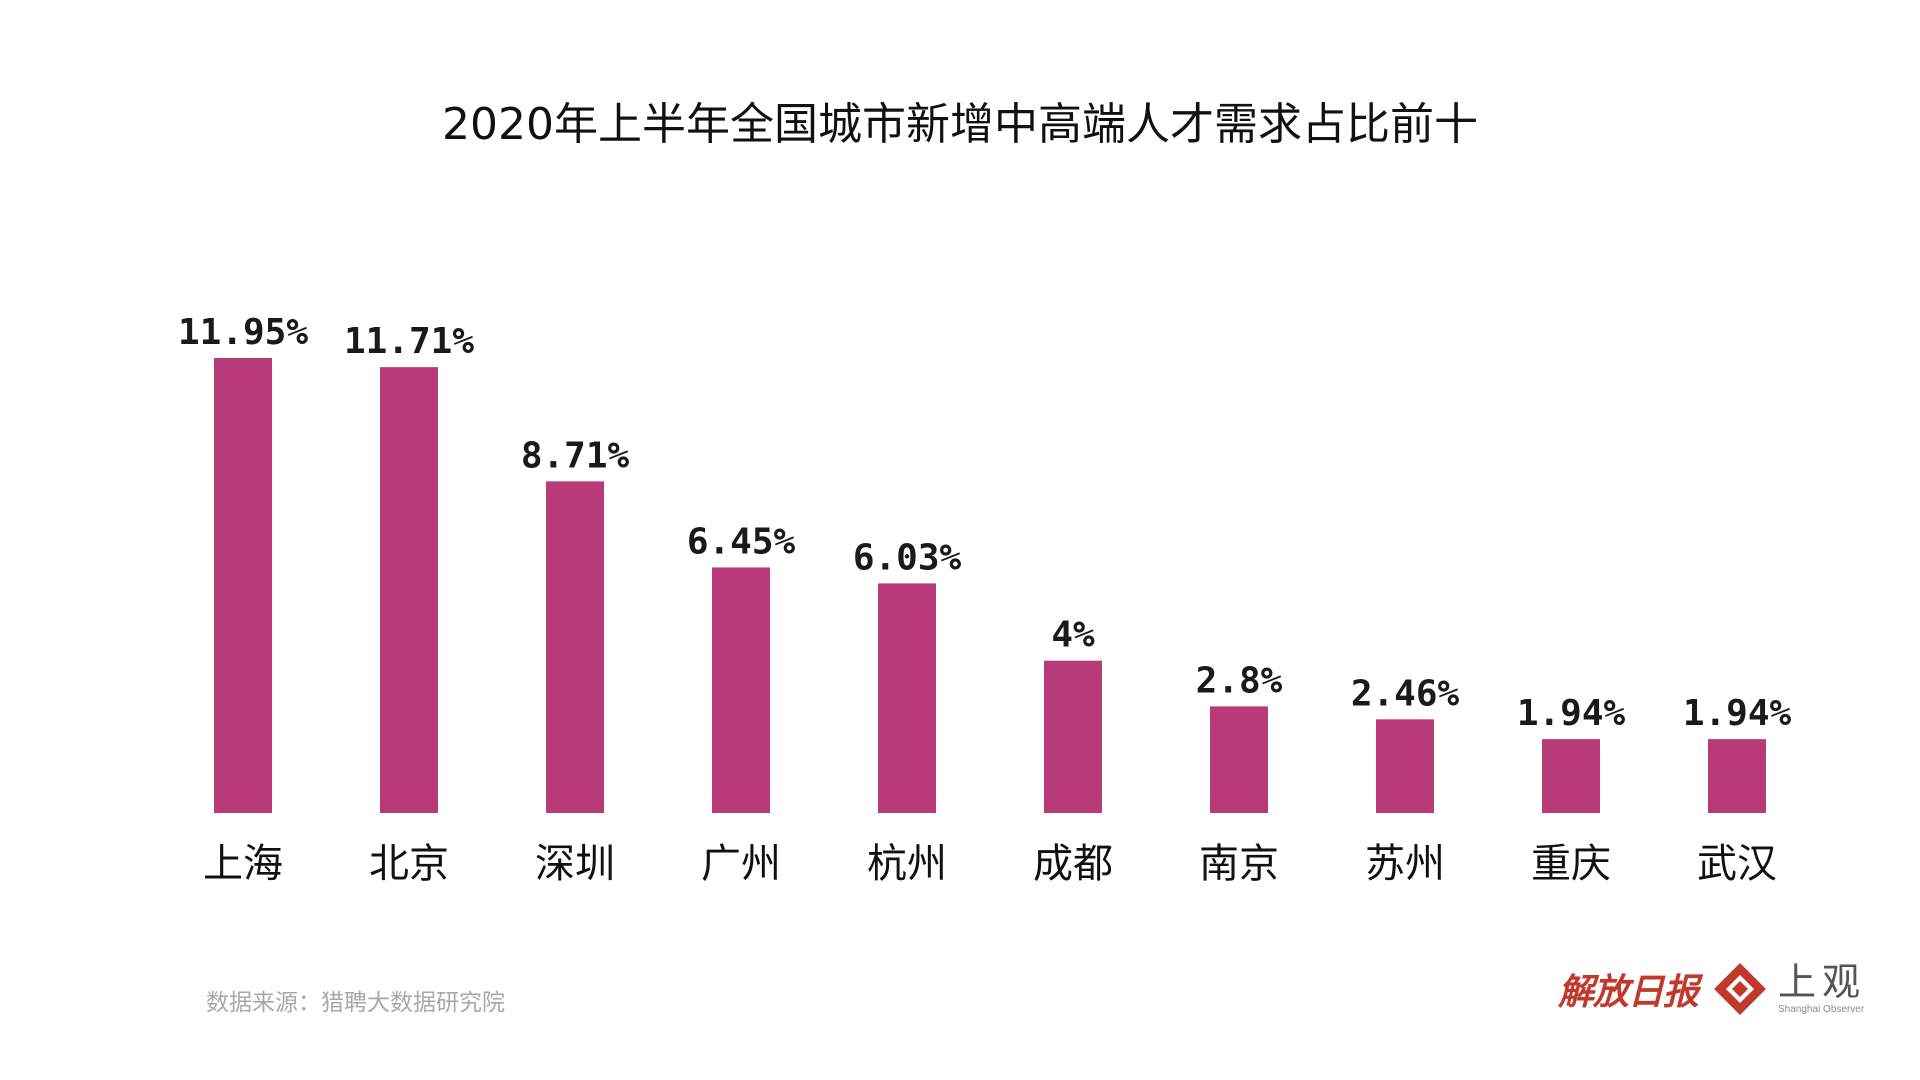 Image resolution: width=1920 pixels, height=1080 pixels. I want to click on category-label-深圳: 深圳, so click(575, 864).